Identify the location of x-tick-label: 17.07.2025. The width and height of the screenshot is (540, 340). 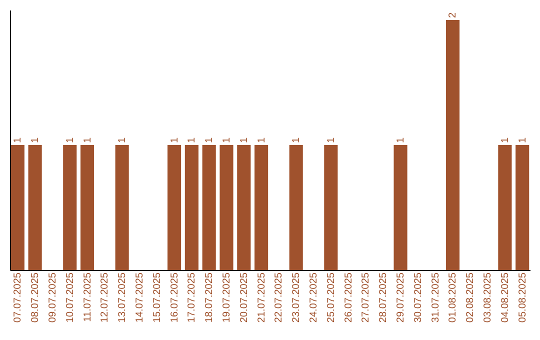
(192, 297).